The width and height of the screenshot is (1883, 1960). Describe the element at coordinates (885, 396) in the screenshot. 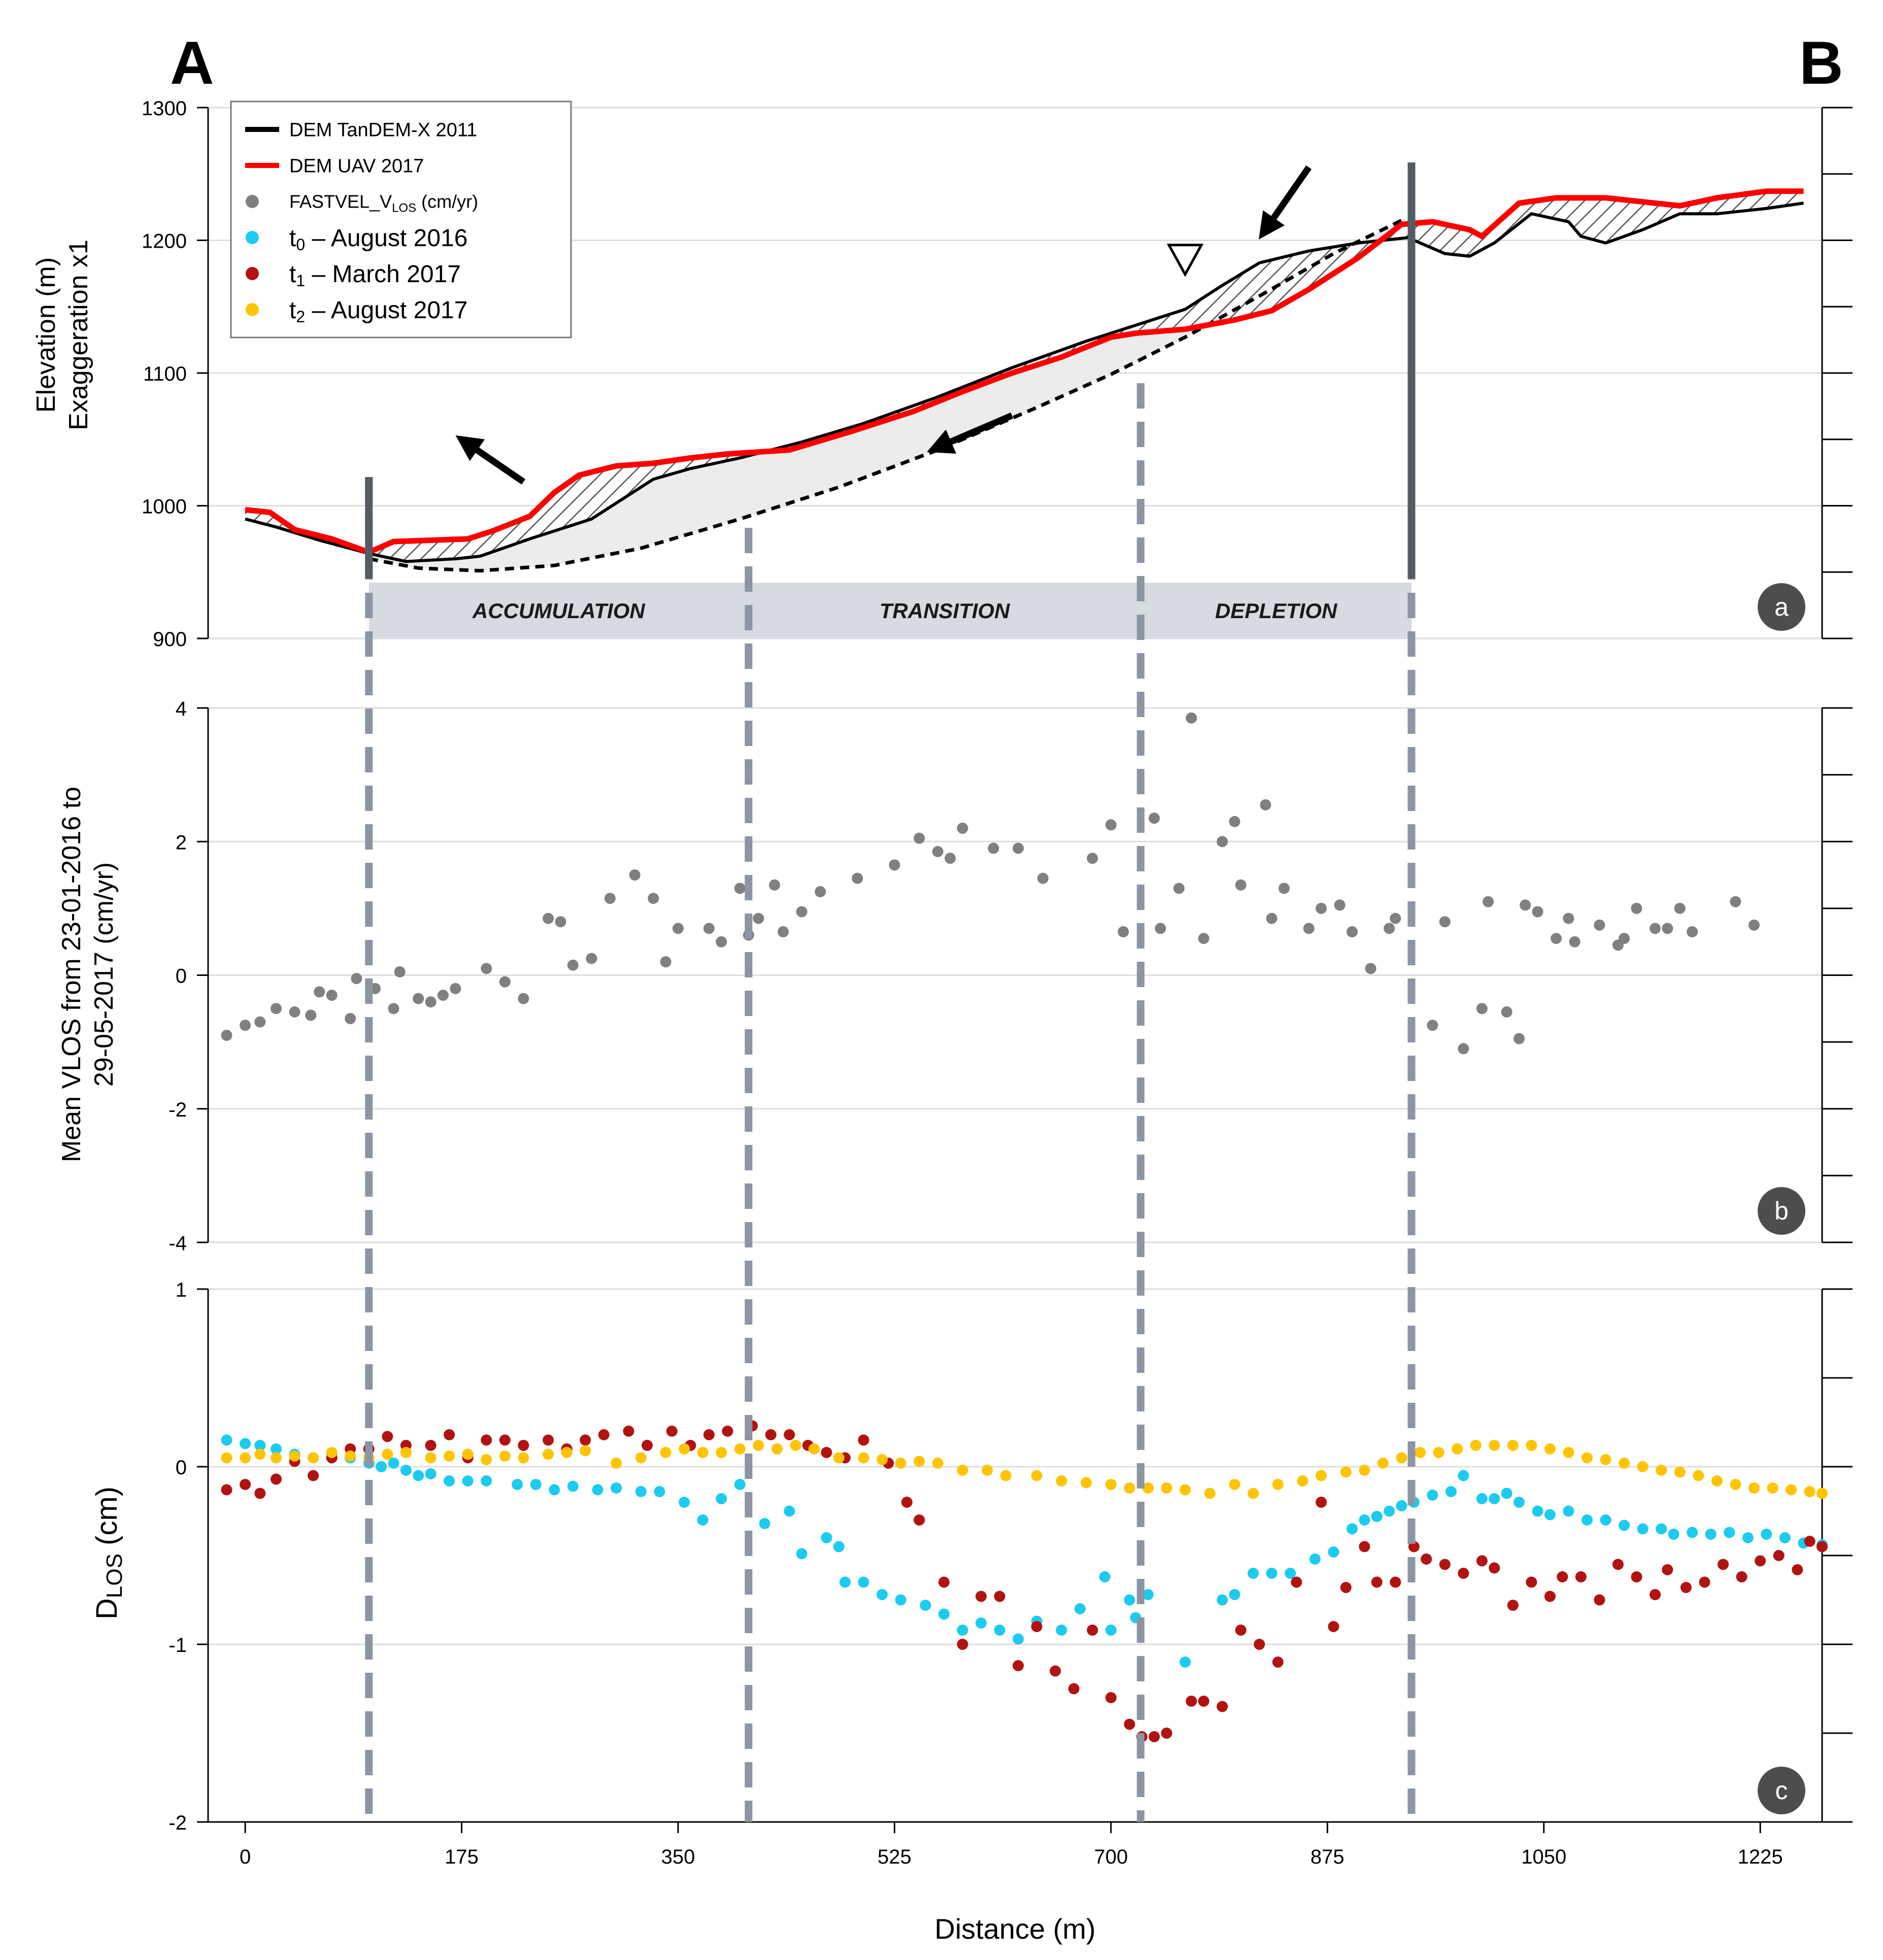

I see `sliding-surface-line` at that location.